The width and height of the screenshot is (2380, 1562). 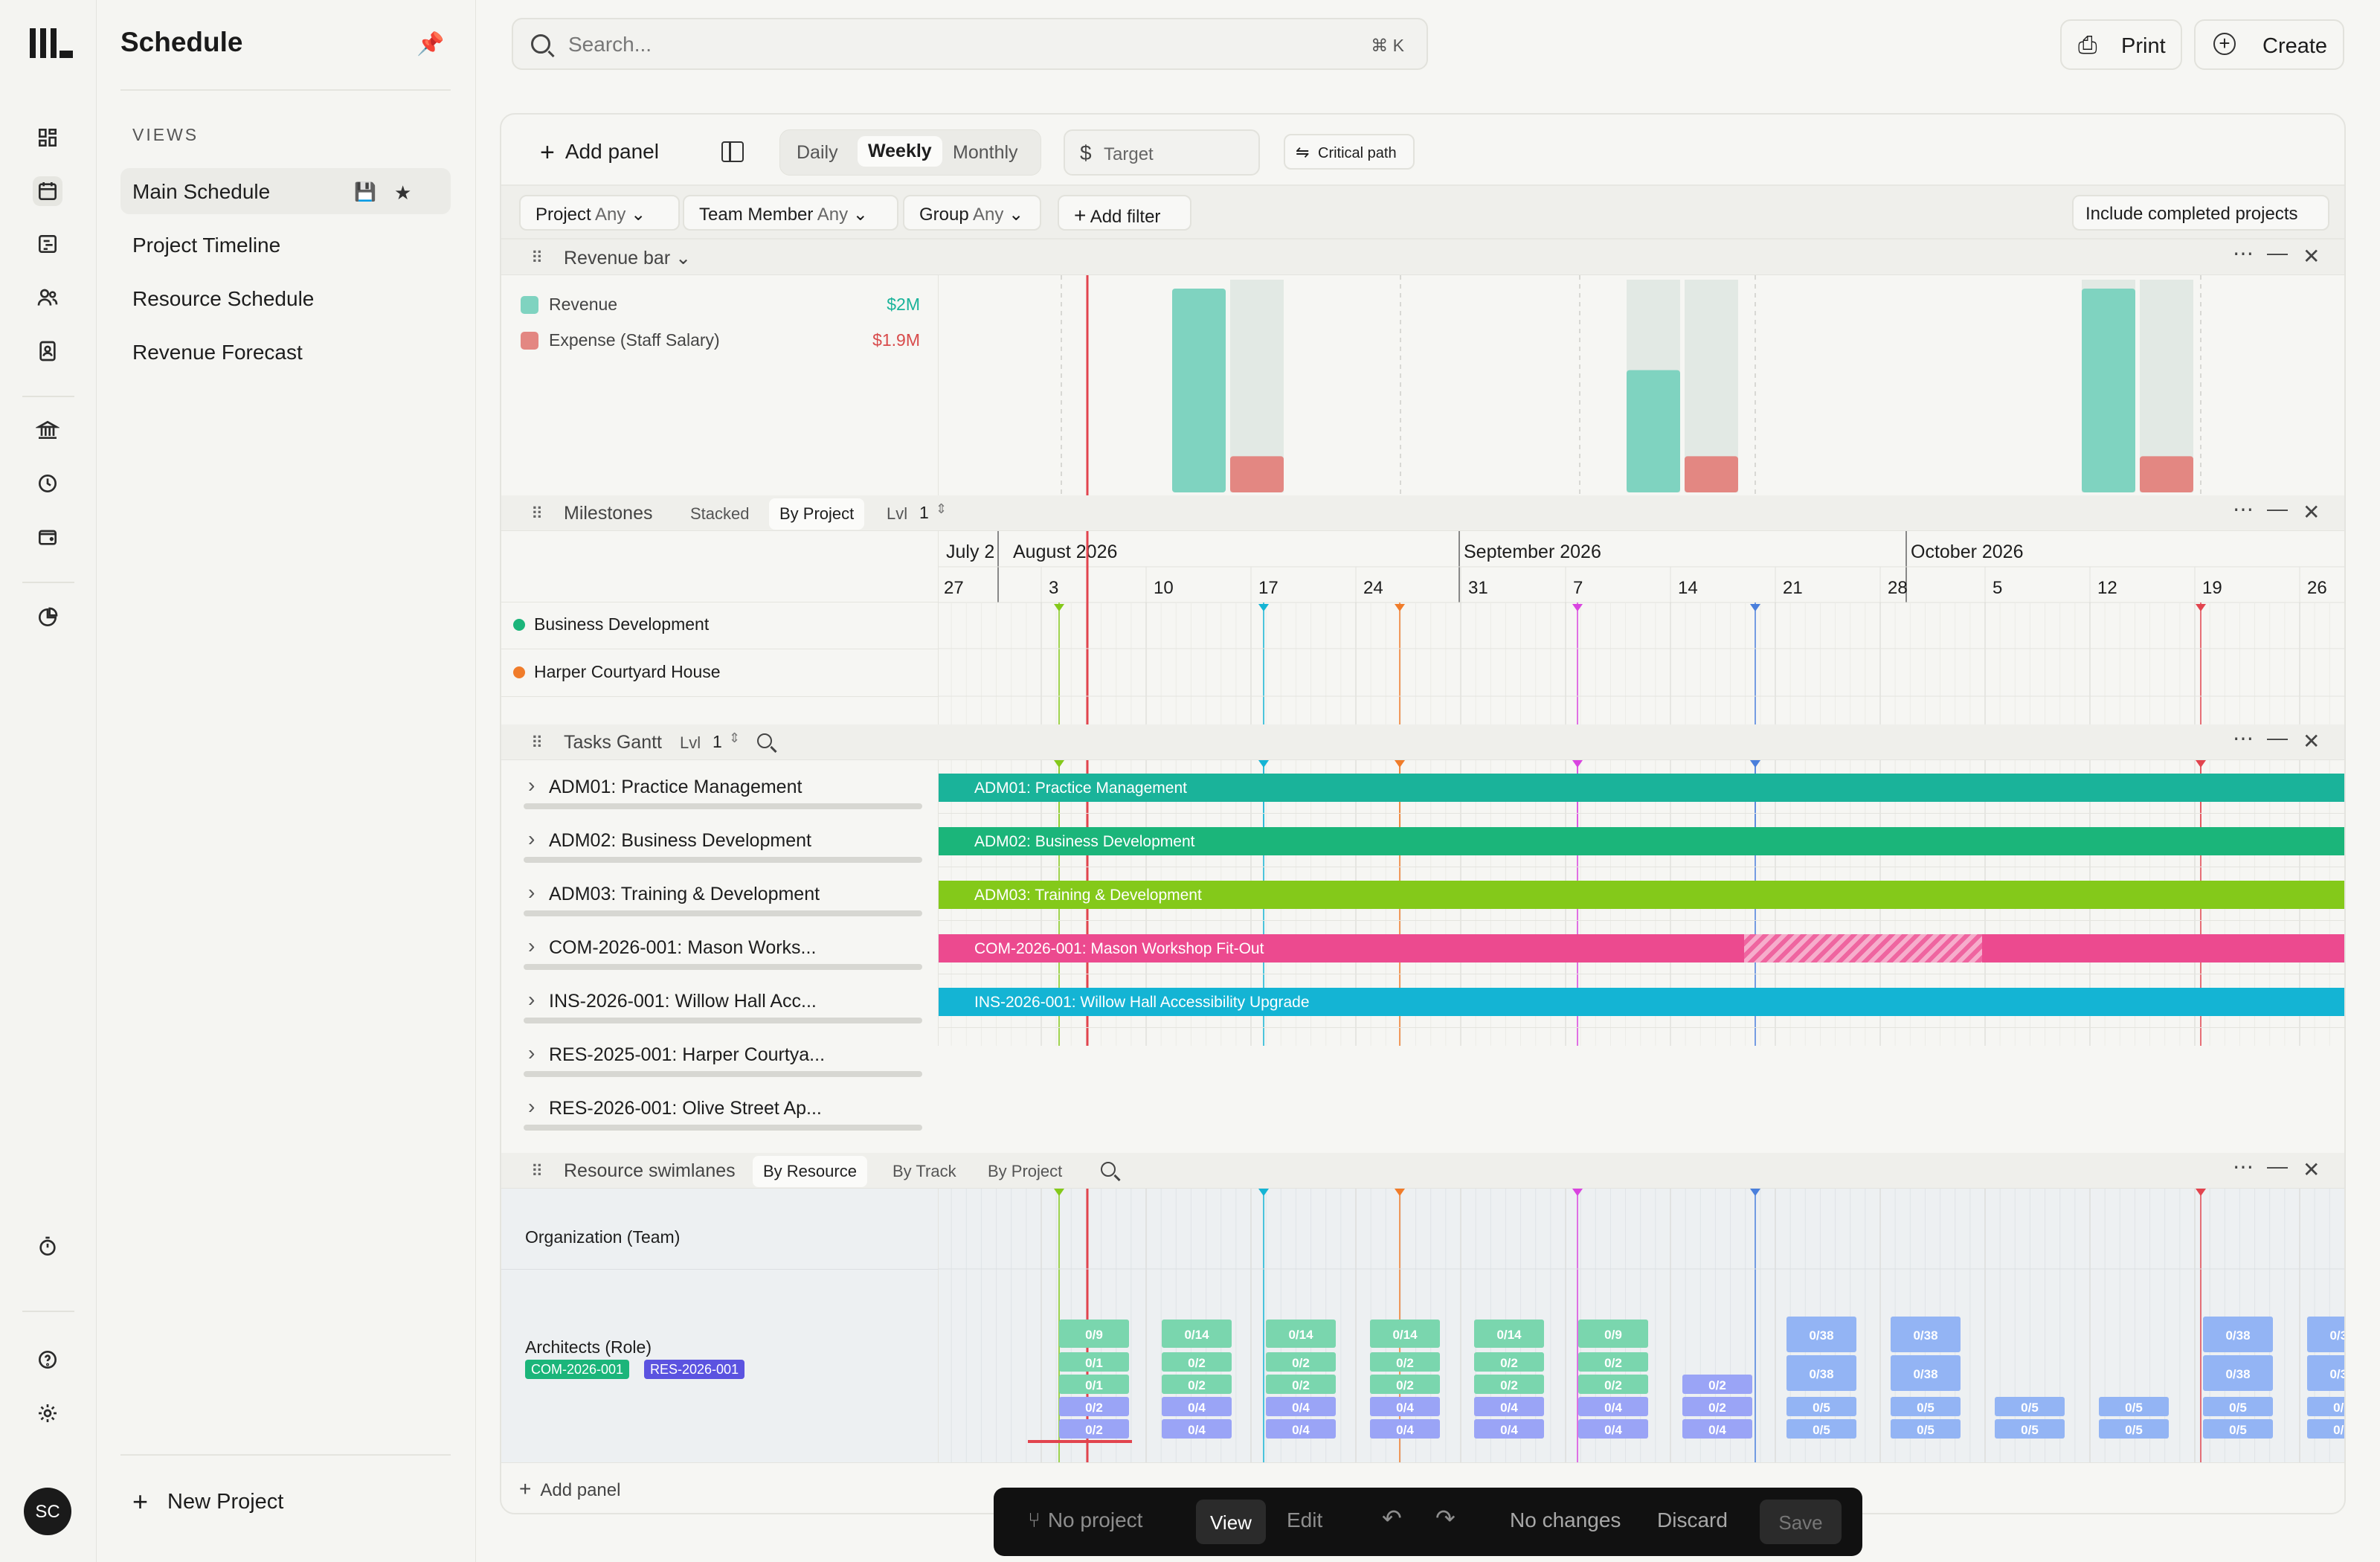 What do you see at coordinates (403, 192) in the screenshot?
I see `star-icon: ★` at bounding box center [403, 192].